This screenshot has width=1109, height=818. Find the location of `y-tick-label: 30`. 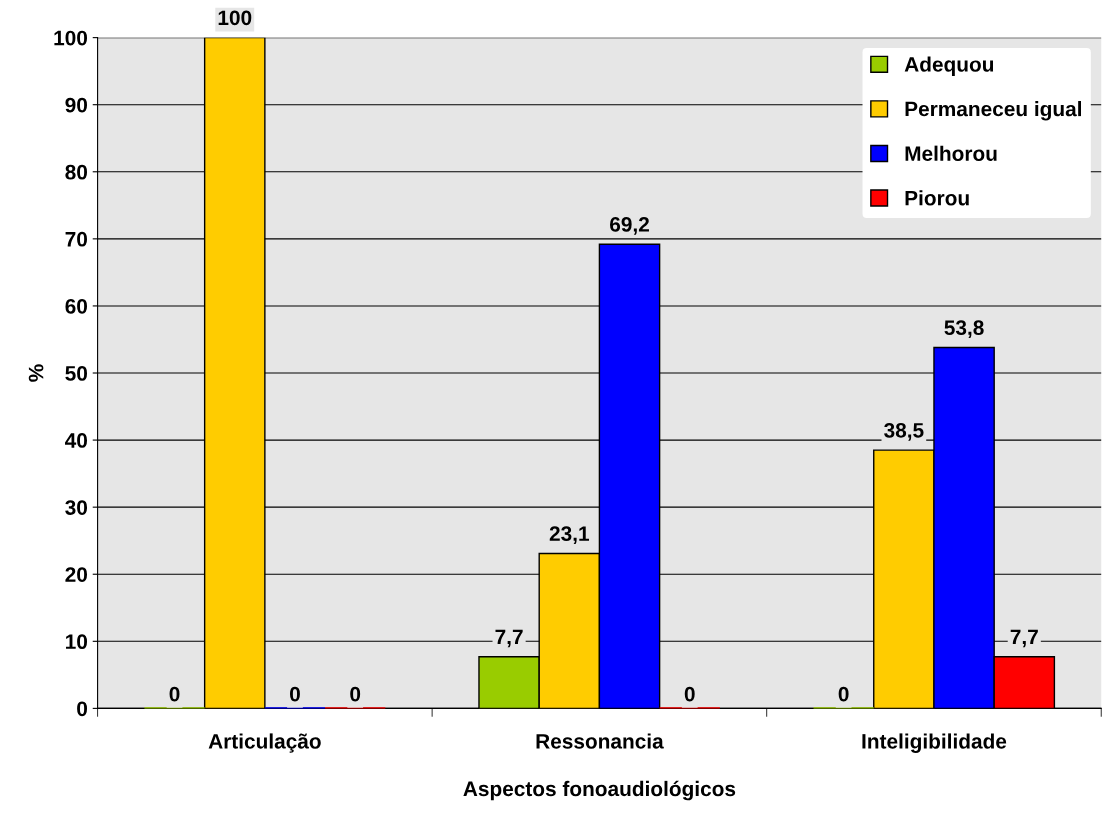

y-tick-label: 30 is located at coordinates (76, 507).